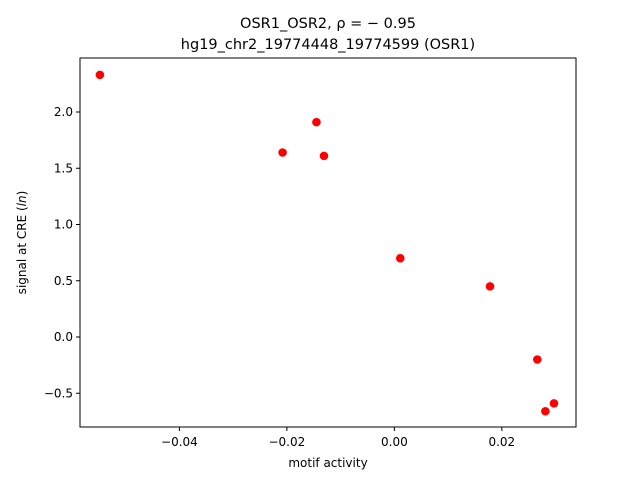 This screenshot has width=640, height=480. What do you see at coordinates (179, 442) in the screenshot?
I see `x-tick-label-0: −0.04` at bounding box center [179, 442].